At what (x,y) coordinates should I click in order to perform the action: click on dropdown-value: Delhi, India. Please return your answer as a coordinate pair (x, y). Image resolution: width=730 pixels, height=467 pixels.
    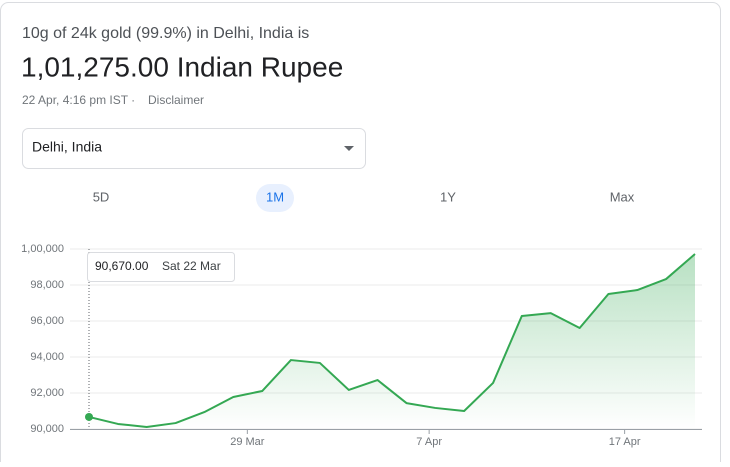
    Looking at the image, I should click on (67, 147).